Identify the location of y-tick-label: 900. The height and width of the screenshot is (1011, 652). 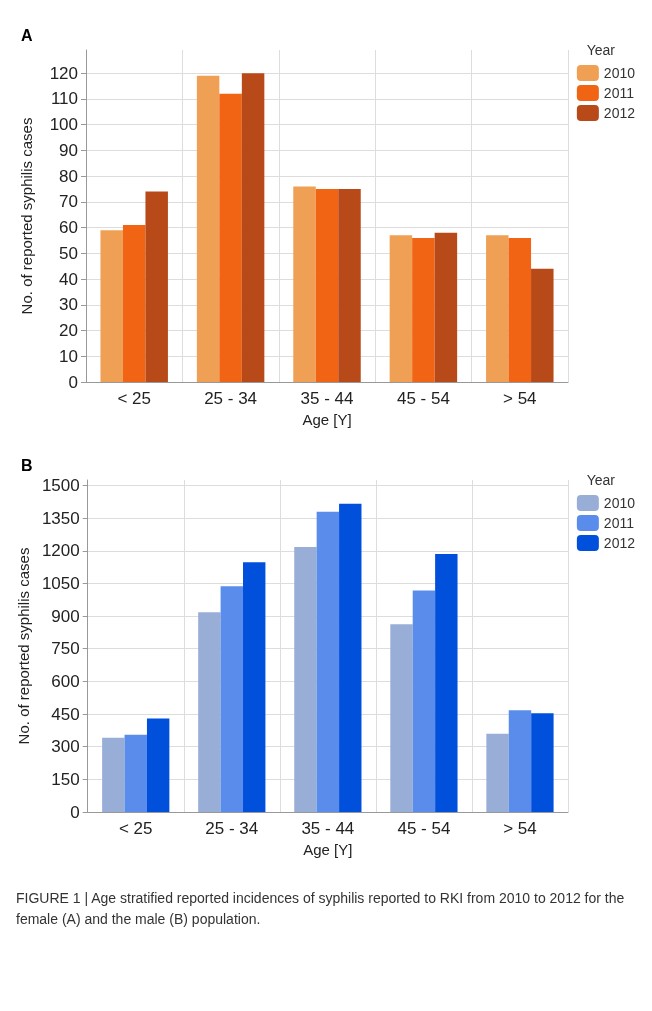
(65, 616).